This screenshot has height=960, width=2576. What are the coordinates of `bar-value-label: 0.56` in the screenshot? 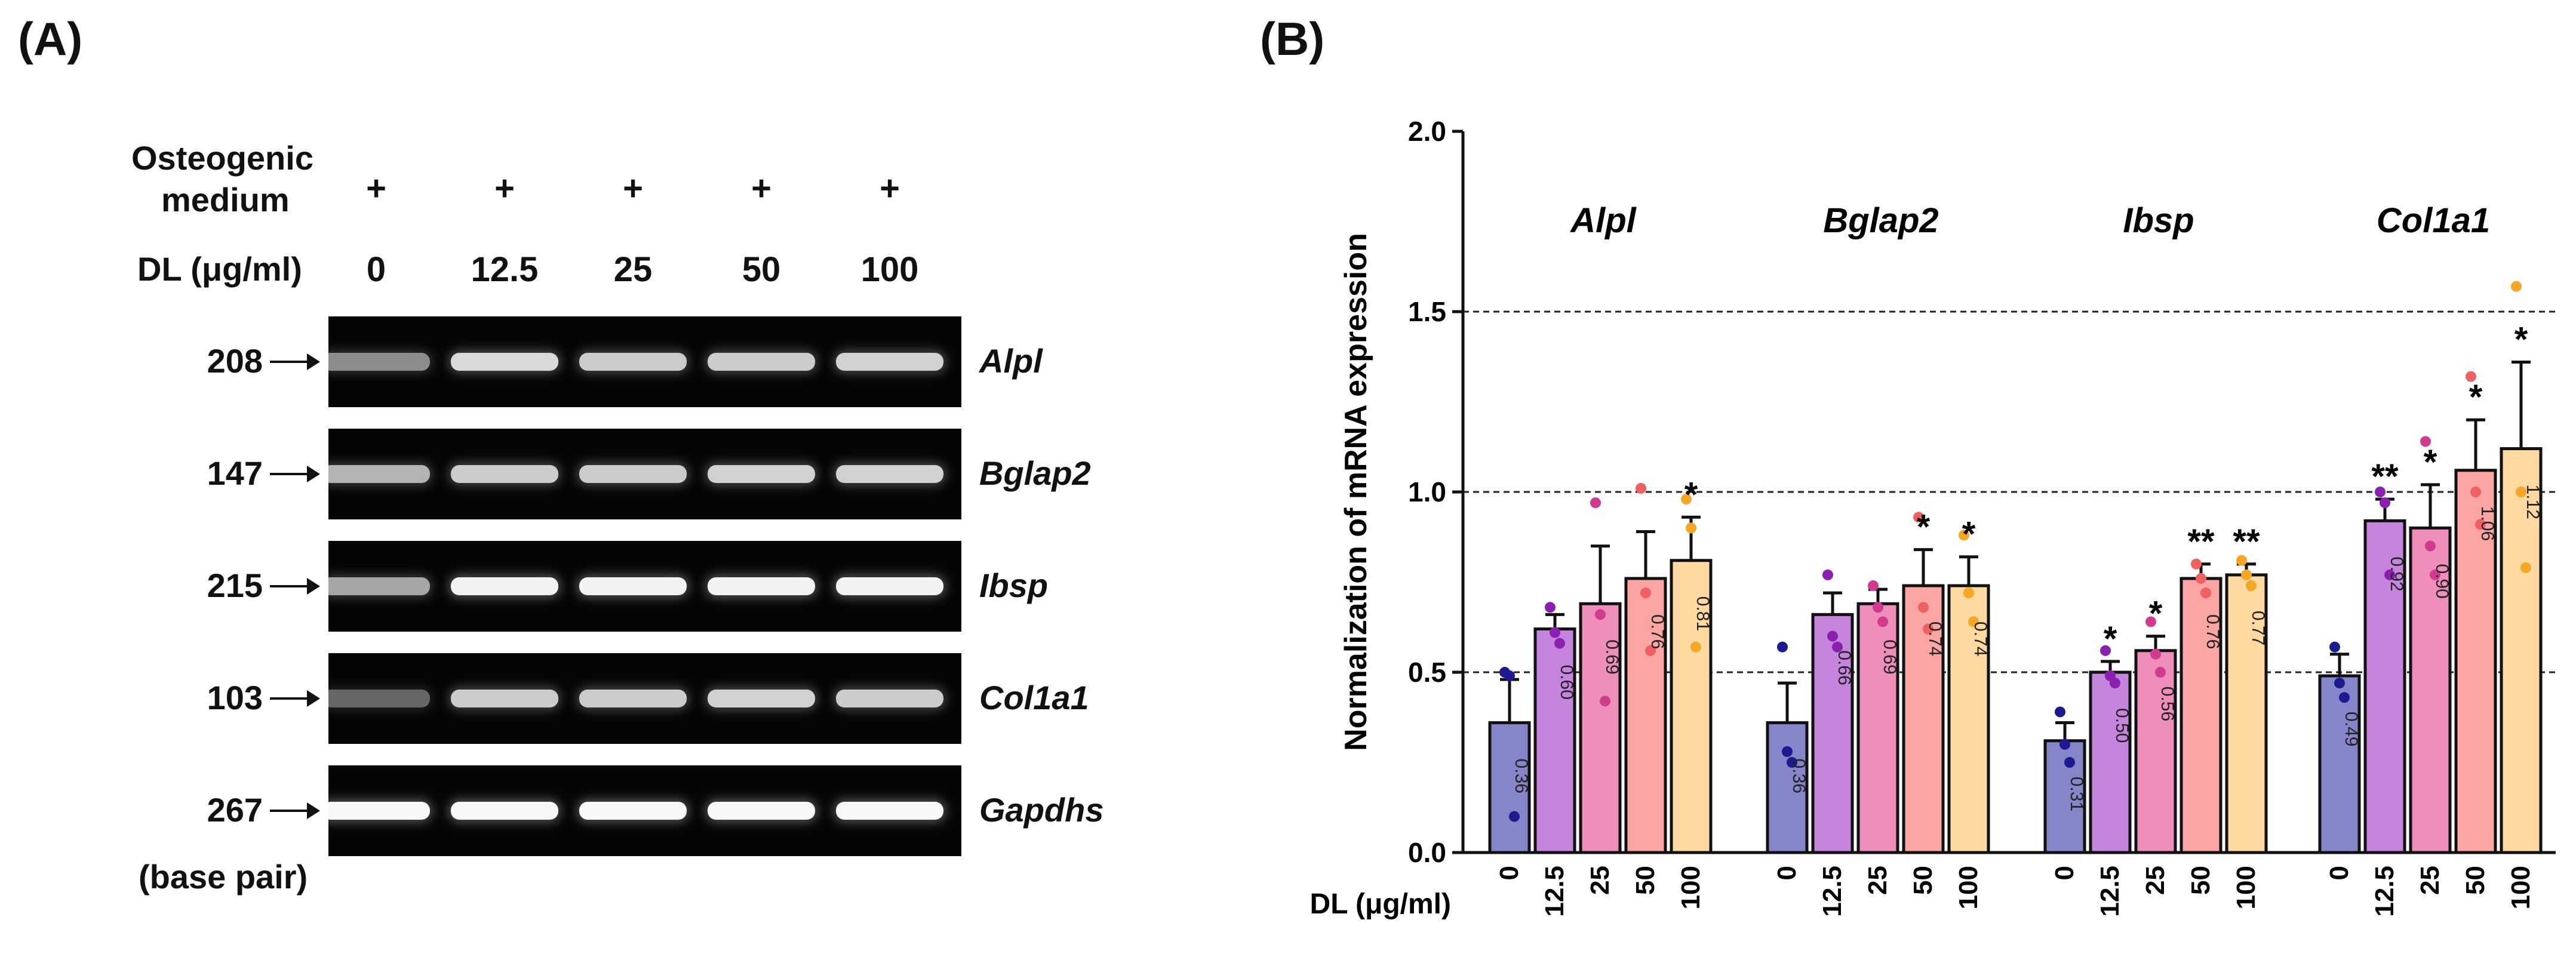 It's located at (2167, 704).